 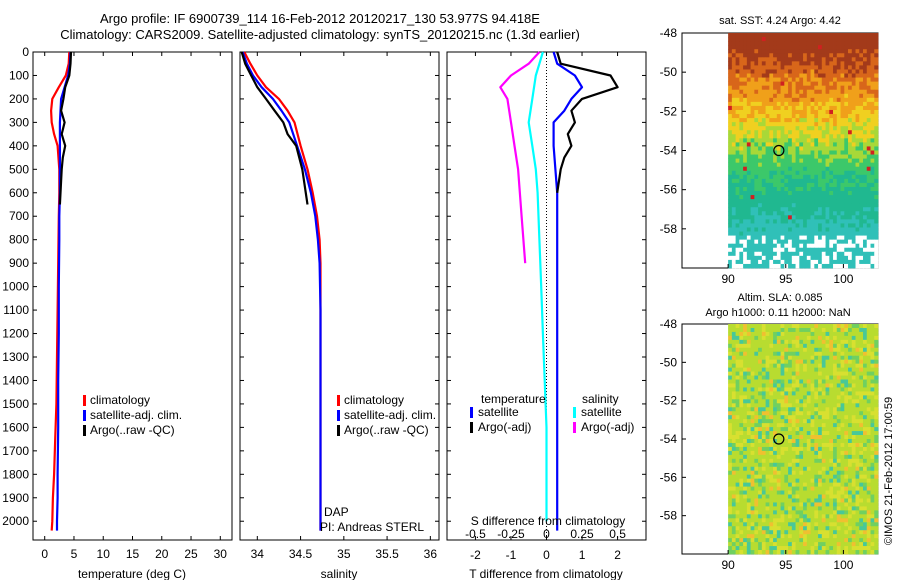 What do you see at coordinates (336, 512) in the screenshot?
I see `dap-annotation: DAP` at bounding box center [336, 512].